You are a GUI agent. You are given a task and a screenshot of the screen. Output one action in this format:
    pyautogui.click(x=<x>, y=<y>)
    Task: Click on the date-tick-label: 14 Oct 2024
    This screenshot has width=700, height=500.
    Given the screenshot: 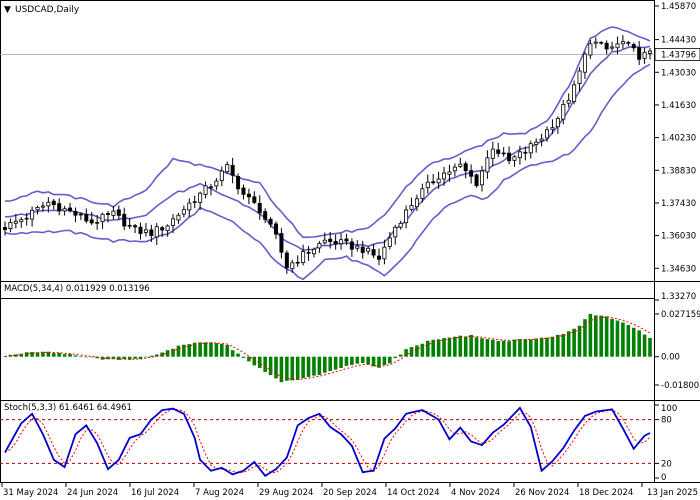 What is the action you would take?
    pyautogui.click(x=413, y=493)
    